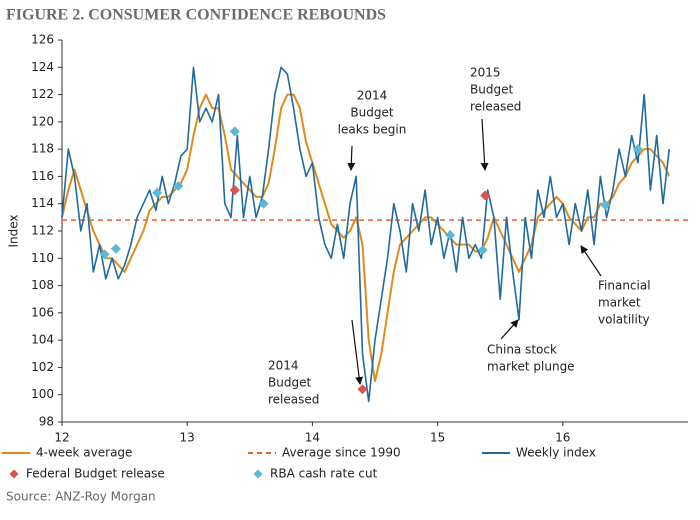 The height and width of the screenshot is (520, 700). Describe the element at coordinates (341, 453) in the screenshot. I see `legend-label: Average since 1990` at that location.